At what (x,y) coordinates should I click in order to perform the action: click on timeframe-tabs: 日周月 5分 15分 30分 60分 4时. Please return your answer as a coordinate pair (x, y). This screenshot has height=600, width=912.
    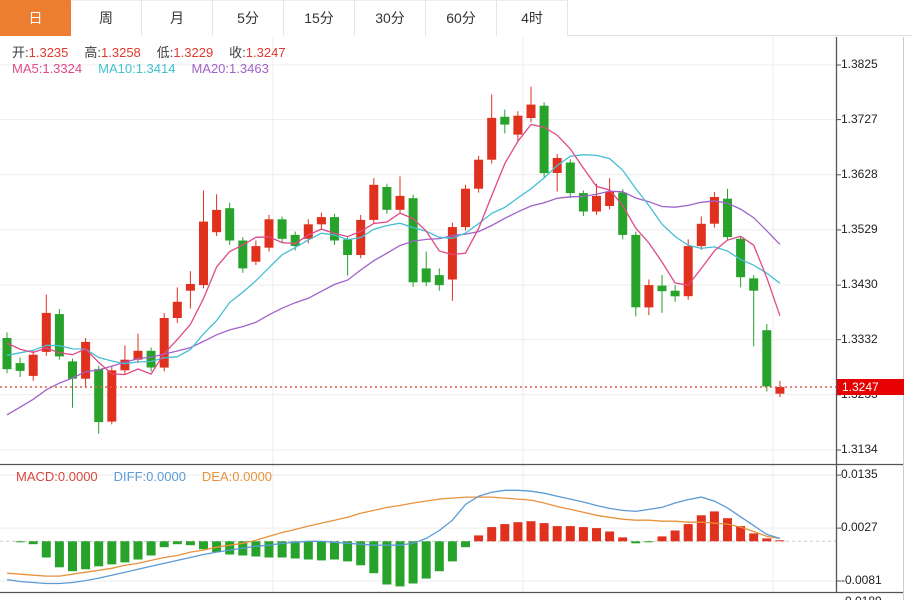
    Looking at the image, I should click on (456, 18).